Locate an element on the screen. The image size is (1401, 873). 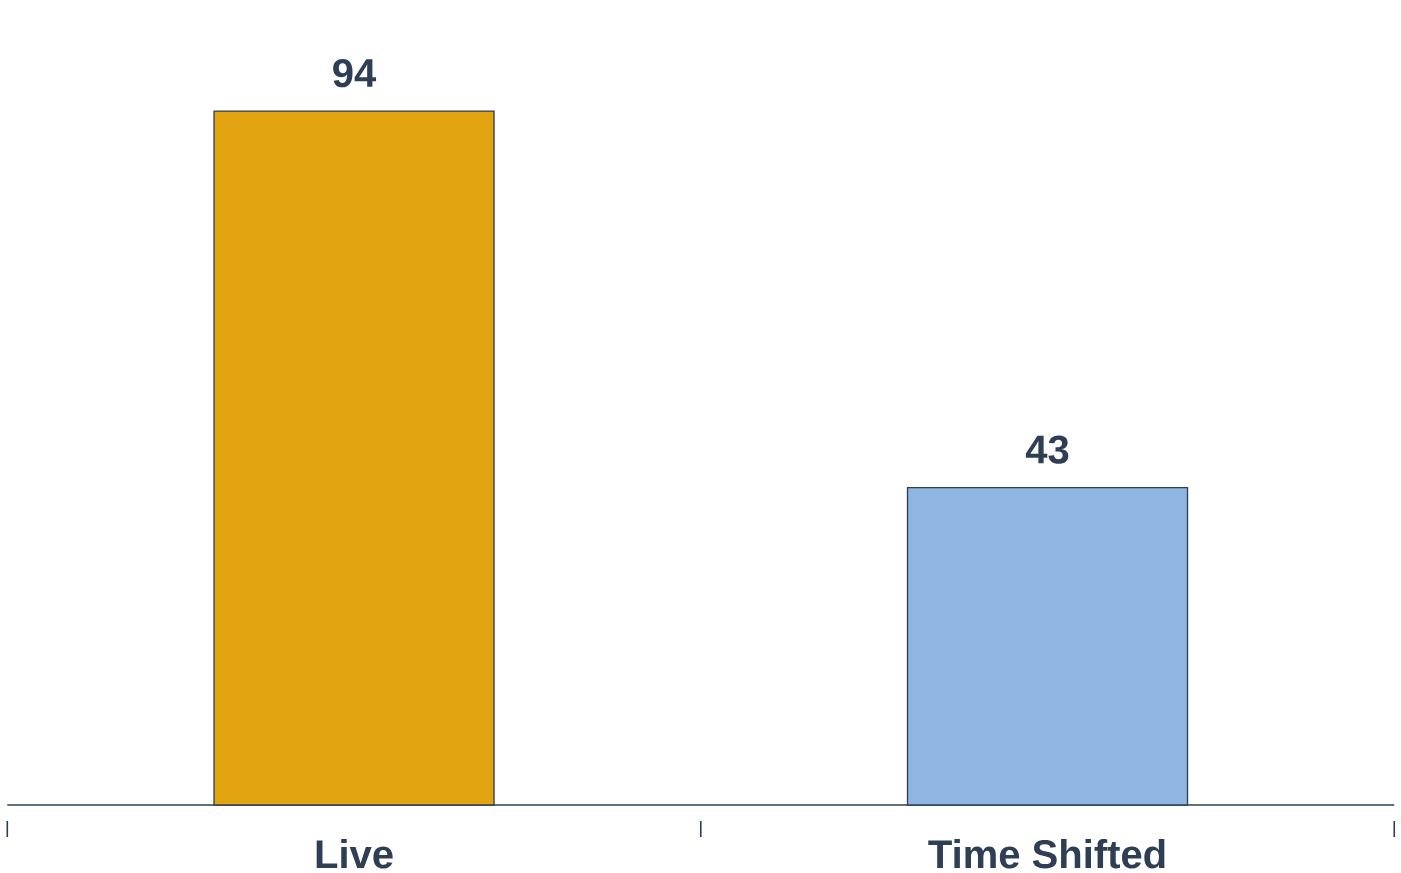
x-tick-label: Time Shifted is located at coordinates (1046, 854).